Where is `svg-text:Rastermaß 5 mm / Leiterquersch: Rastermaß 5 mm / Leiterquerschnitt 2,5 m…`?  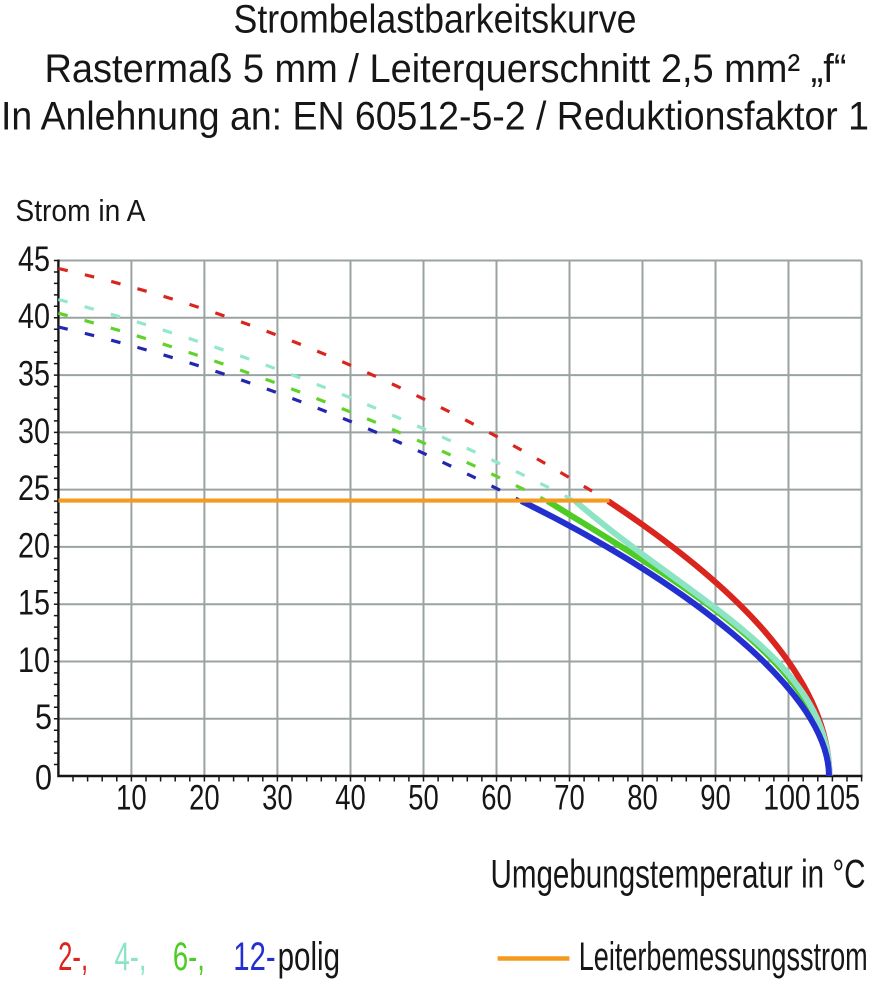 svg-text:Rastermaß 5 mm / Leiterquersch: Rastermaß 5 mm / Leiterquerschnitt 2,5 m… is located at coordinates (446, 69).